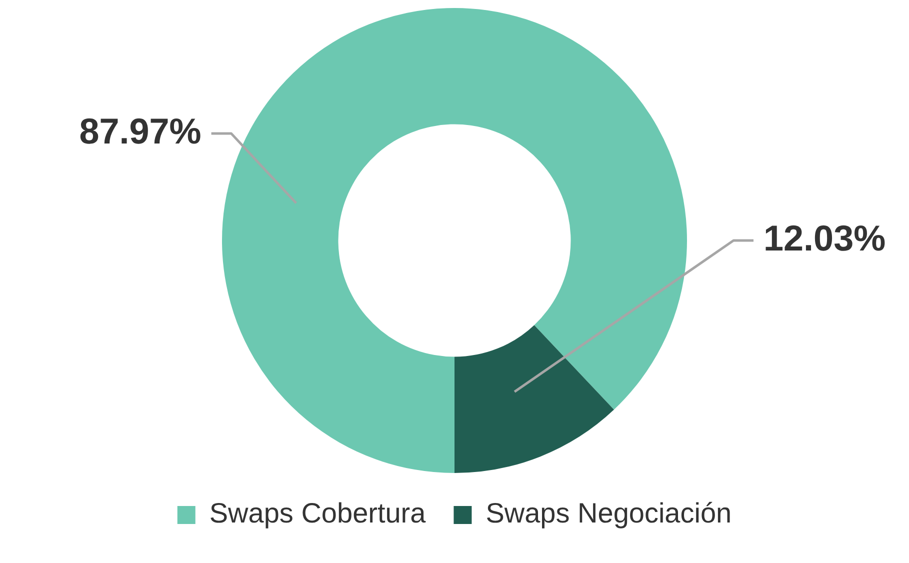 The width and height of the screenshot is (909, 563). I want to click on data-label: 87.97%, so click(140, 131).